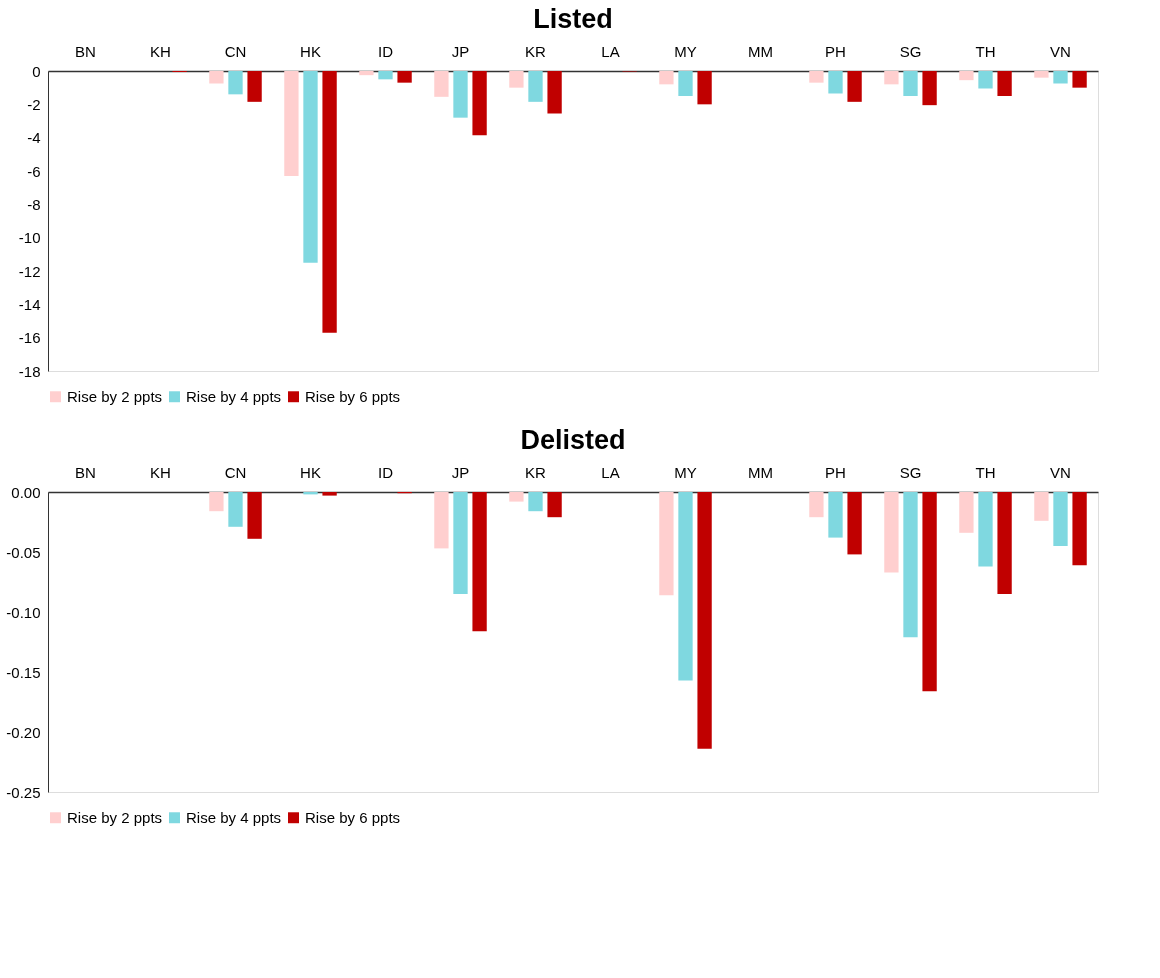 The image size is (1160, 978). What do you see at coordinates (573, 19) in the screenshot?
I see `chart-title: Listed` at bounding box center [573, 19].